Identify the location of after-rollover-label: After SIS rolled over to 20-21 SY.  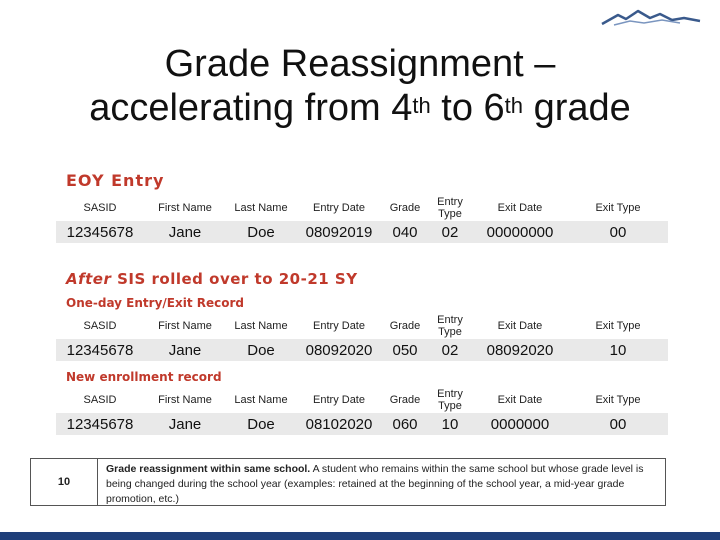
(212, 279).